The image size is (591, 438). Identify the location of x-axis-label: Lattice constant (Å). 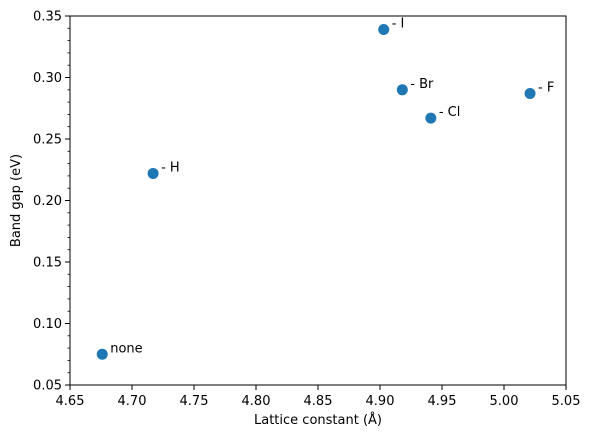
(318, 420).